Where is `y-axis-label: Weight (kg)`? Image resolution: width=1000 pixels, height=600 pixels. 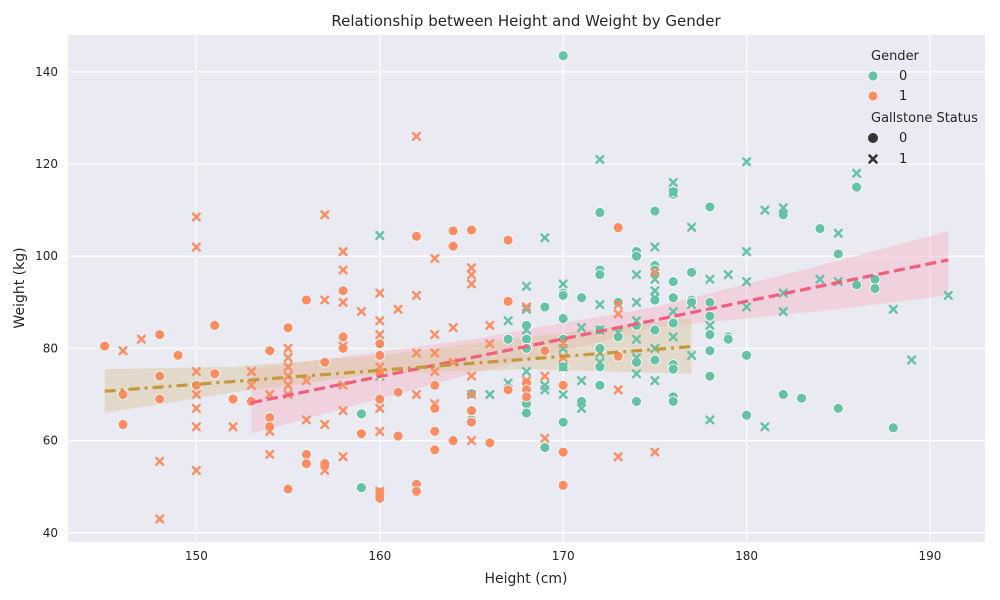
y-axis-label: Weight (kg) is located at coordinates (20, 287).